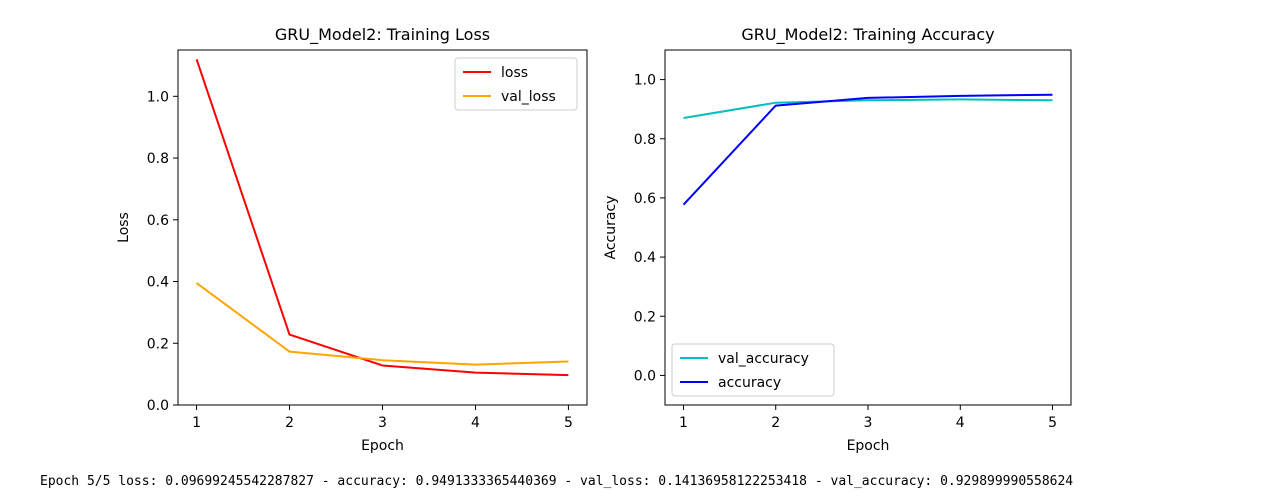 The width and height of the screenshot is (1283, 497). What do you see at coordinates (514, 73) in the screenshot?
I see `legend-label: loss` at bounding box center [514, 73].